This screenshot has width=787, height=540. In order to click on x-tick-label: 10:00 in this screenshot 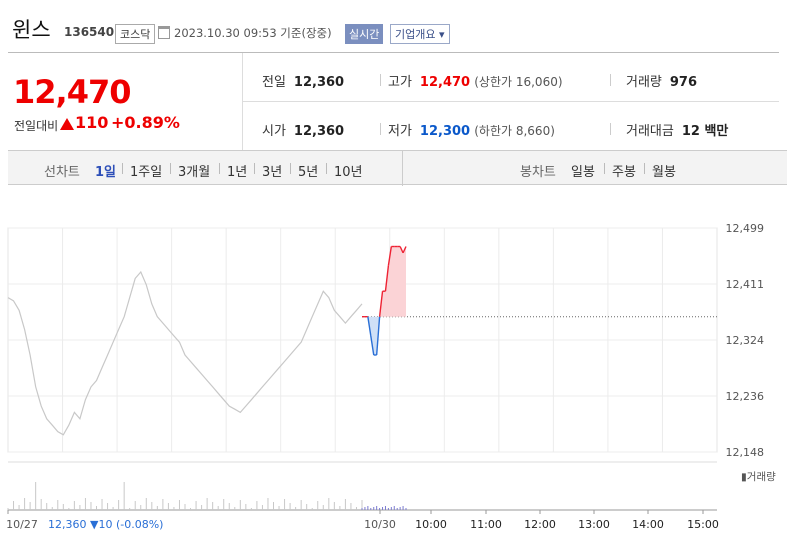, I will do `click(431, 524)`.